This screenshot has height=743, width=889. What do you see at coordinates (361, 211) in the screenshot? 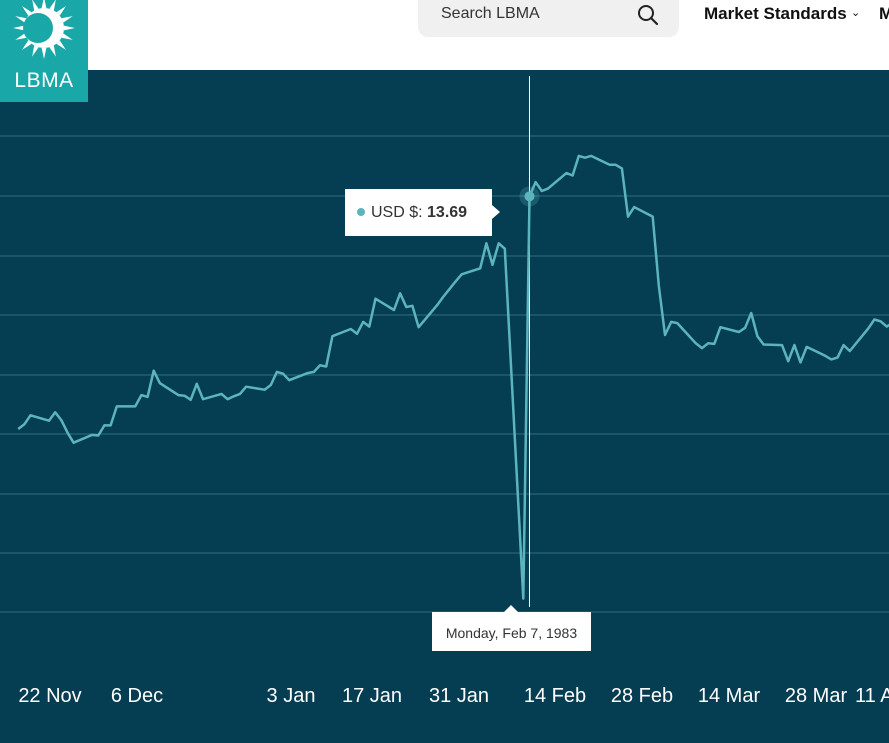
I see `series-dot-icon` at bounding box center [361, 211].